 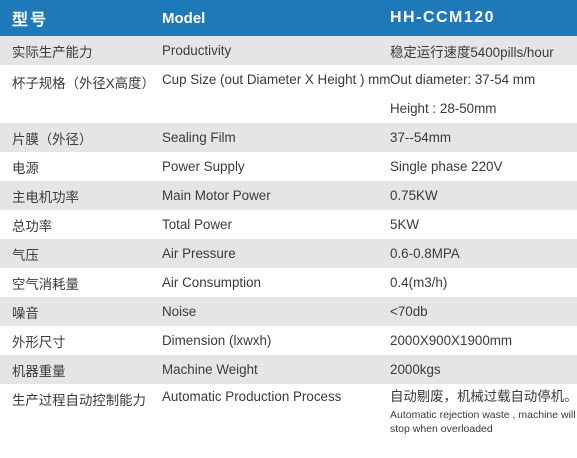 I want to click on cell-value: 0.6-0.8MPA, so click(x=425, y=253).